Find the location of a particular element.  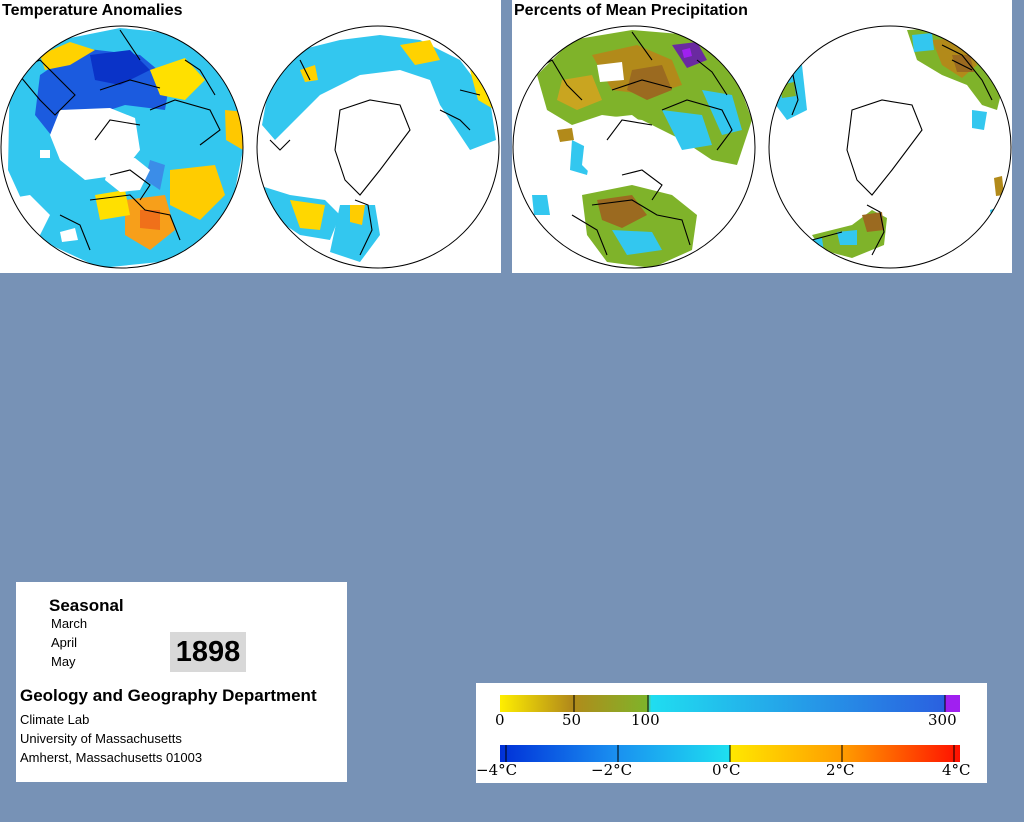

precipitation-tick-label: 0 is located at coordinates (500, 720).